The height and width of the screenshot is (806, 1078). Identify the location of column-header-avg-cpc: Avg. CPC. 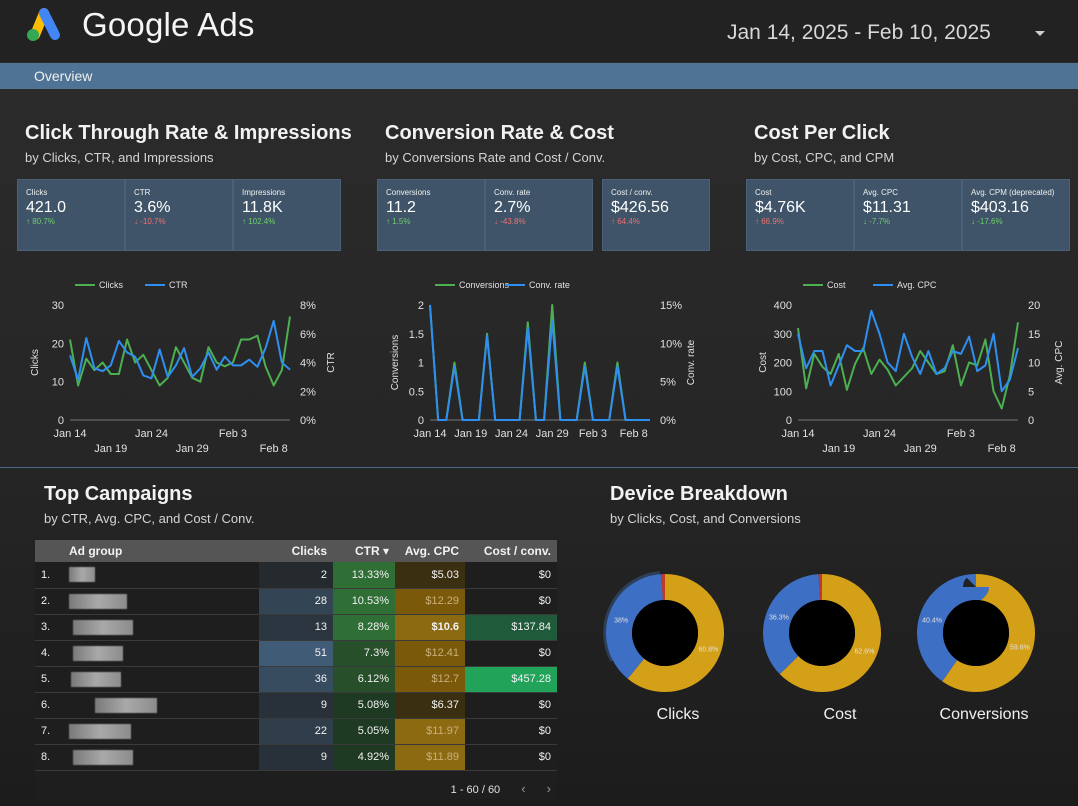
(430, 551).